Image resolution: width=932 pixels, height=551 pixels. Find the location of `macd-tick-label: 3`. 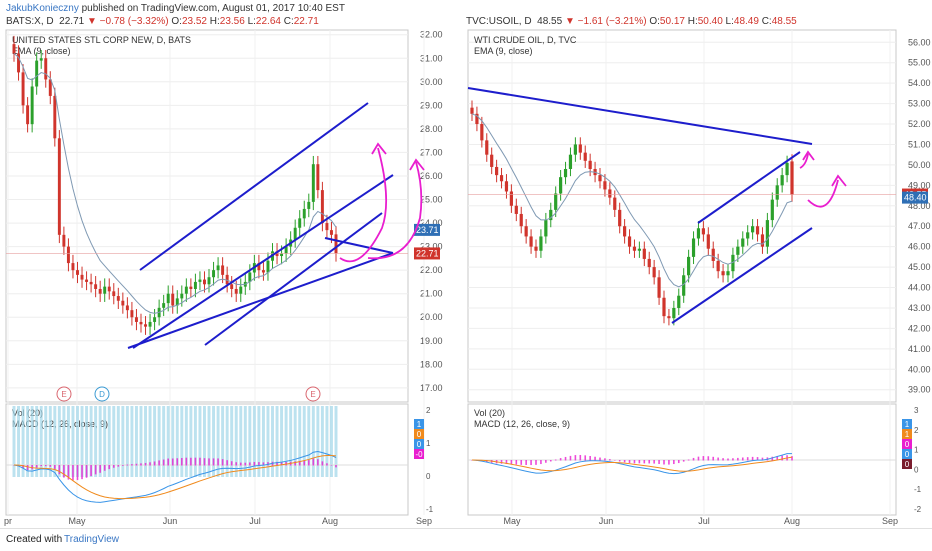

macd-tick-label: 3 is located at coordinates (916, 410).